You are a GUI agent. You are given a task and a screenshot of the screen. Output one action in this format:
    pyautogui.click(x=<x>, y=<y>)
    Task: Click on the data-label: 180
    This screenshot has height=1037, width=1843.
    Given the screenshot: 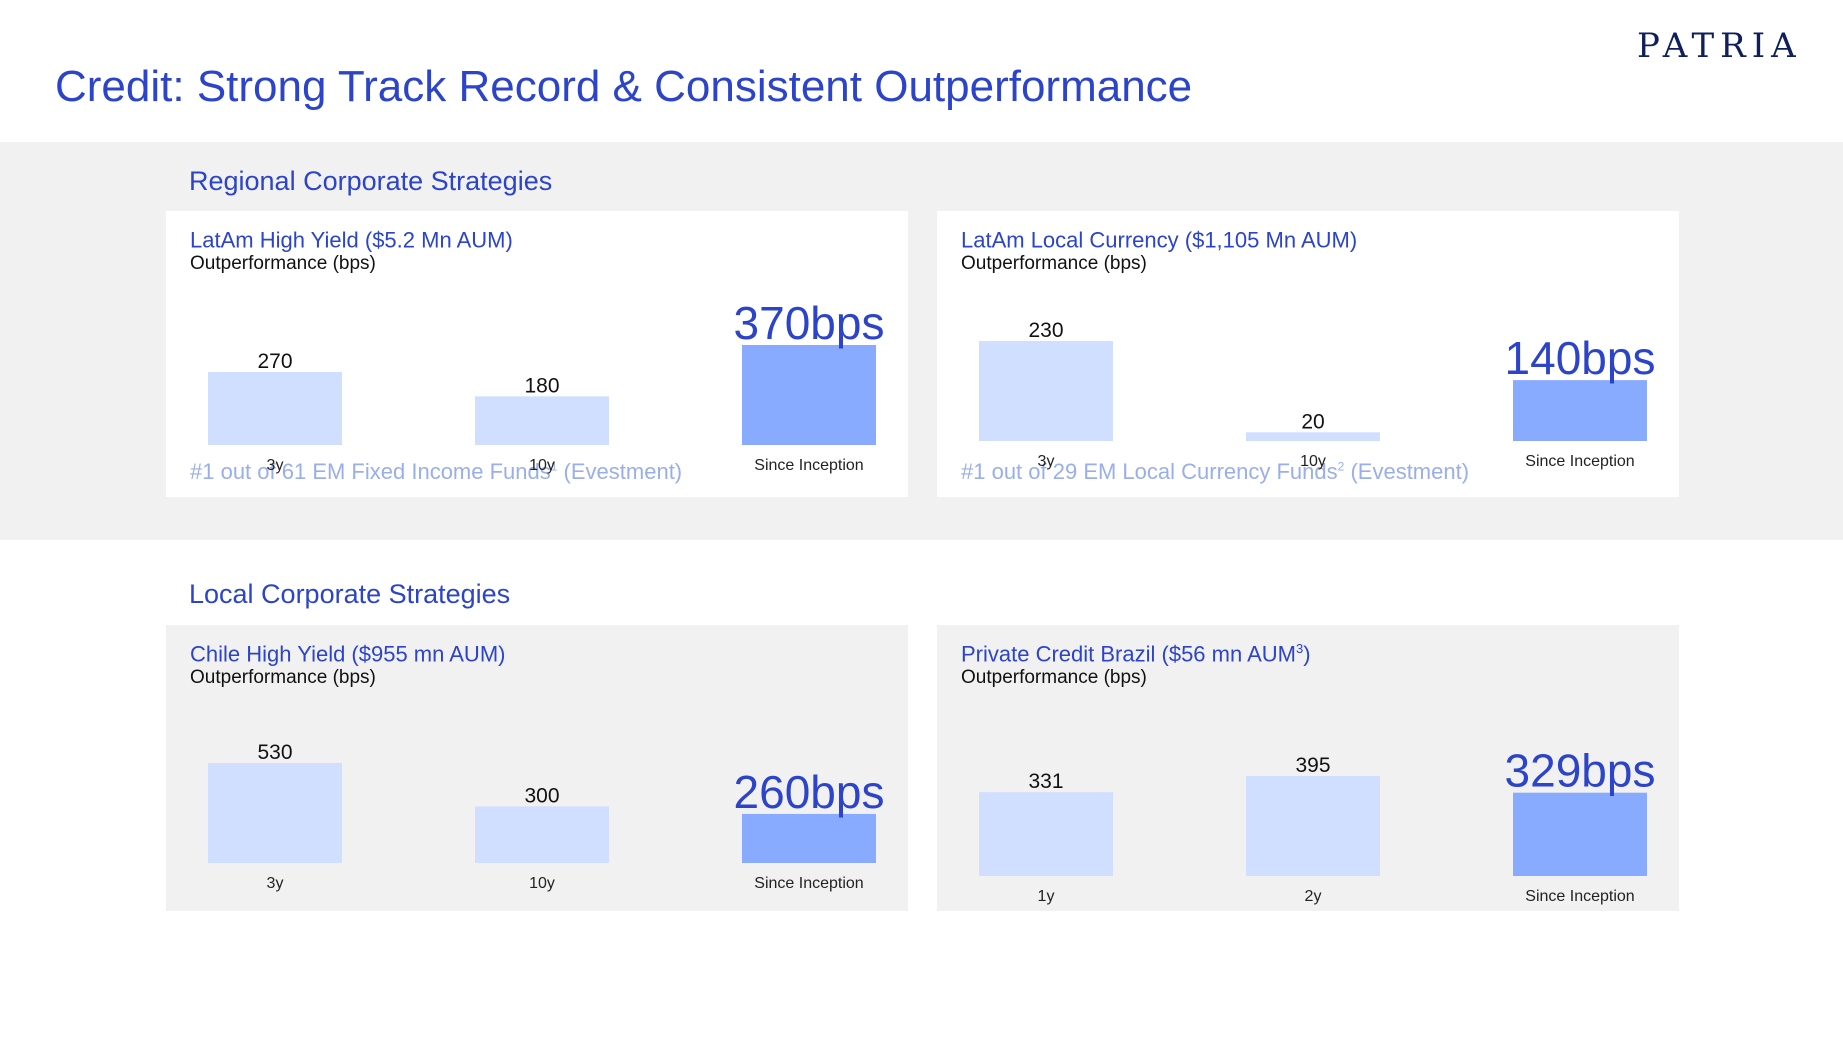 What is the action you would take?
    pyautogui.click(x=541, y=385)
    